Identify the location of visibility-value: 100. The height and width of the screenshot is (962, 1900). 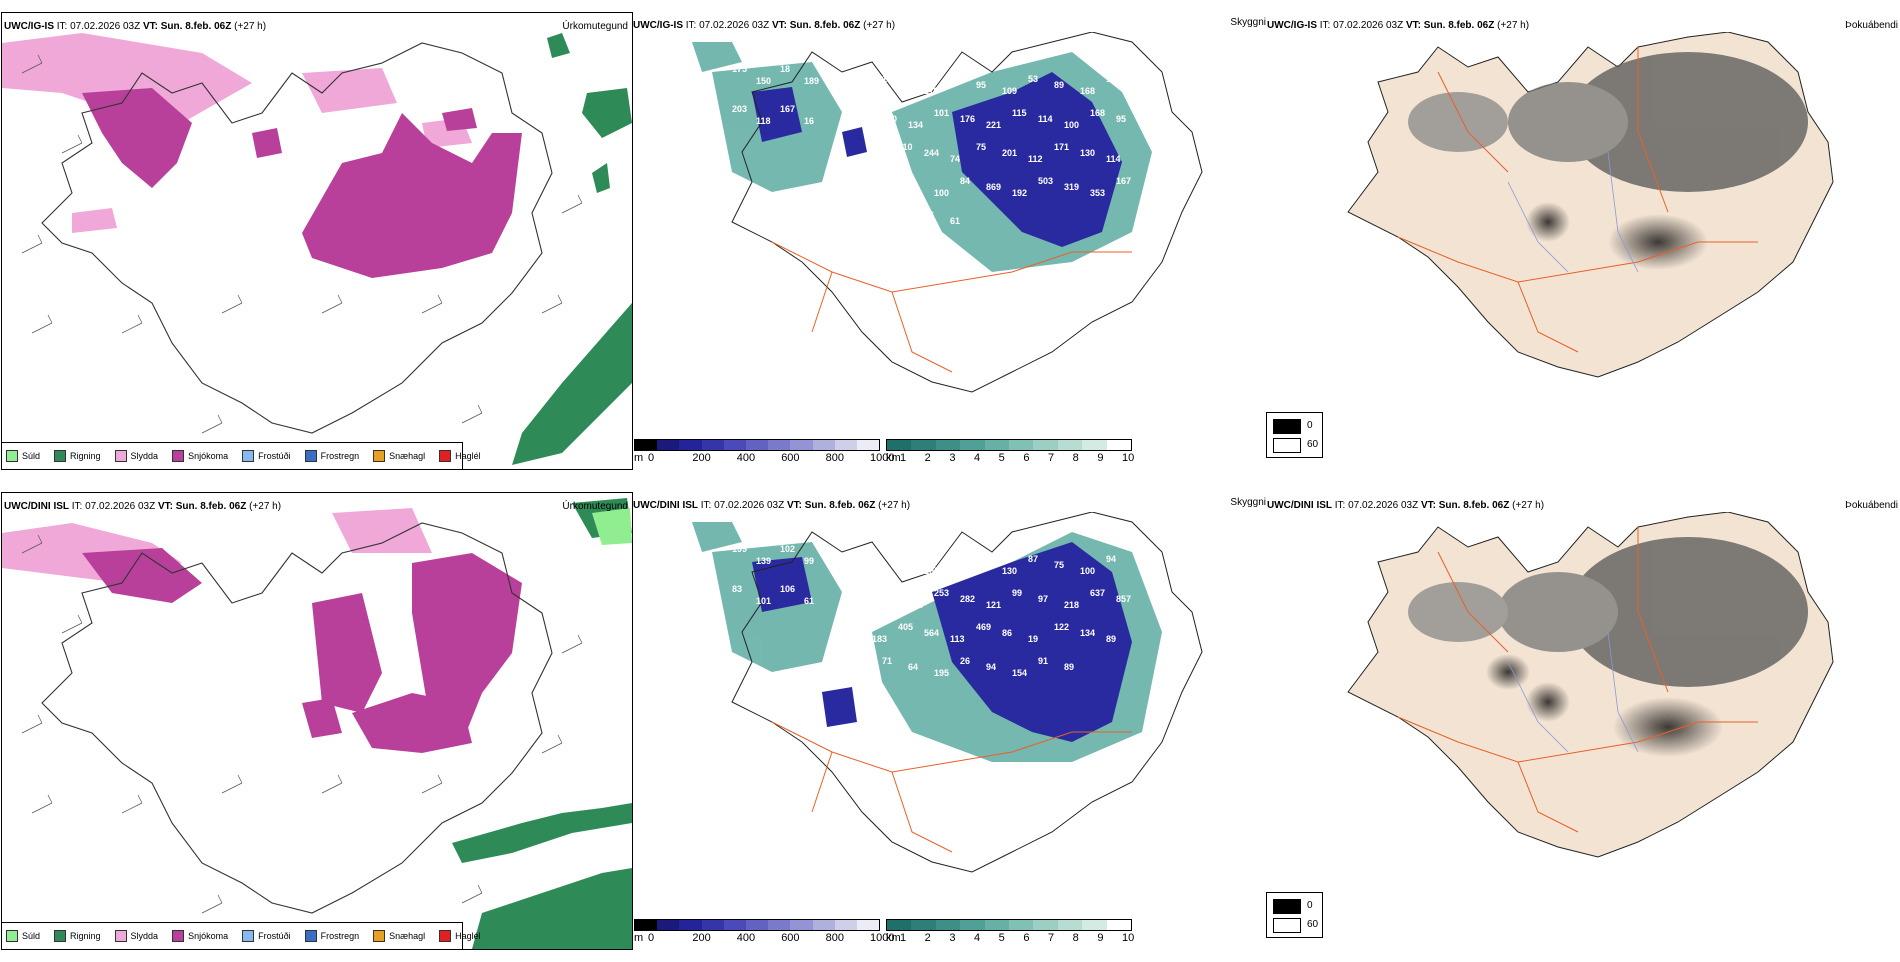
(1071, 125).